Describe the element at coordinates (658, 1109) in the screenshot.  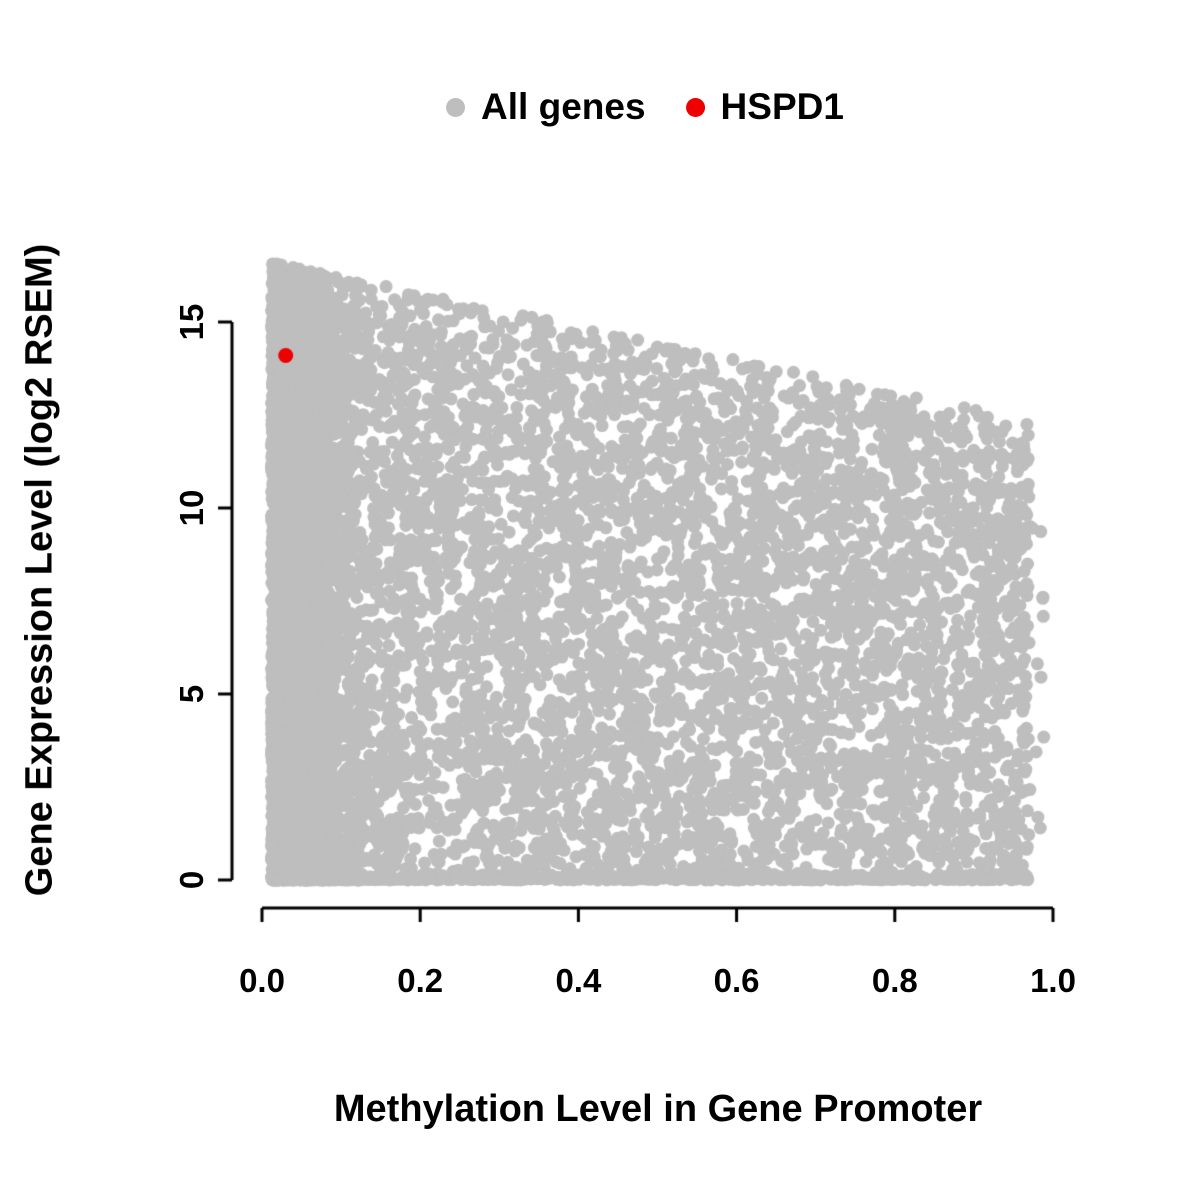
I see `x-axis-title: Methylation Level in Gene Promoter` at that location.